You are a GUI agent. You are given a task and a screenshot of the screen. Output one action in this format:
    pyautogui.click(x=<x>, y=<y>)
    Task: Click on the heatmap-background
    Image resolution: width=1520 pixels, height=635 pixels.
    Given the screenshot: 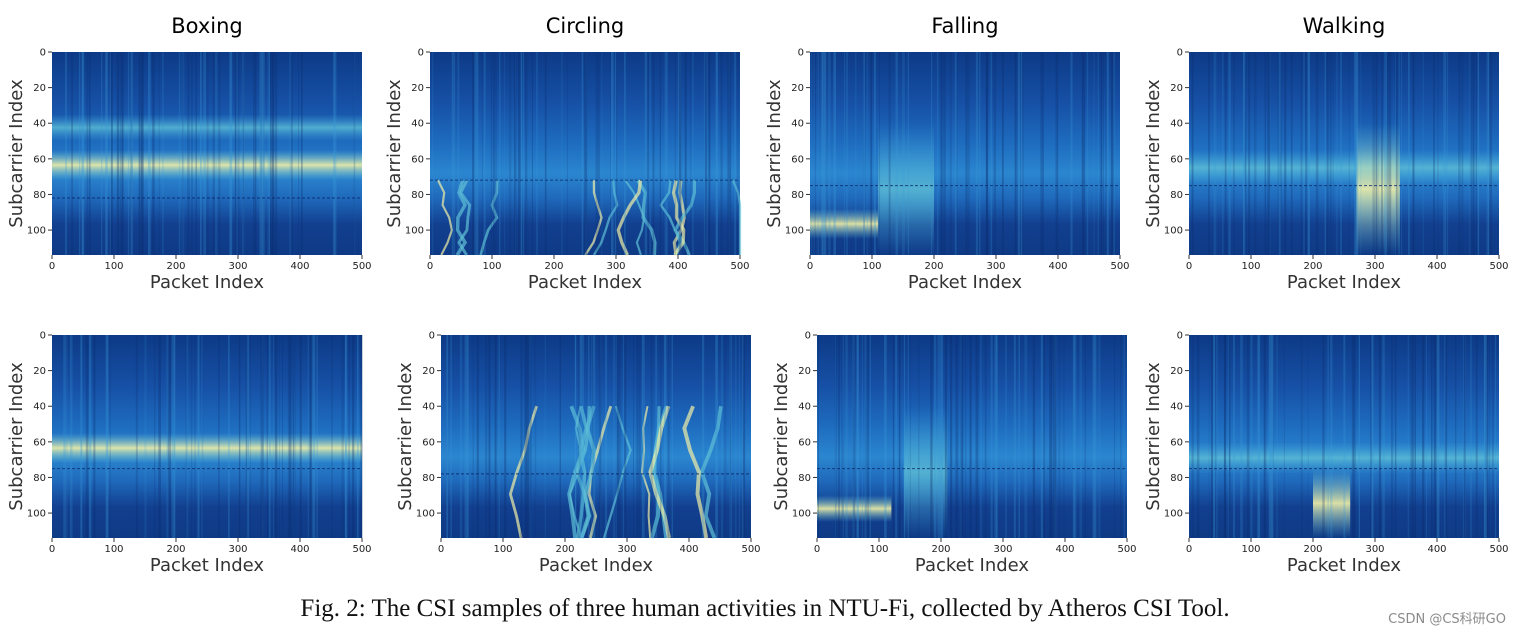 What is the action you would take?
    pyautogui.click(x=596, y=436)
    